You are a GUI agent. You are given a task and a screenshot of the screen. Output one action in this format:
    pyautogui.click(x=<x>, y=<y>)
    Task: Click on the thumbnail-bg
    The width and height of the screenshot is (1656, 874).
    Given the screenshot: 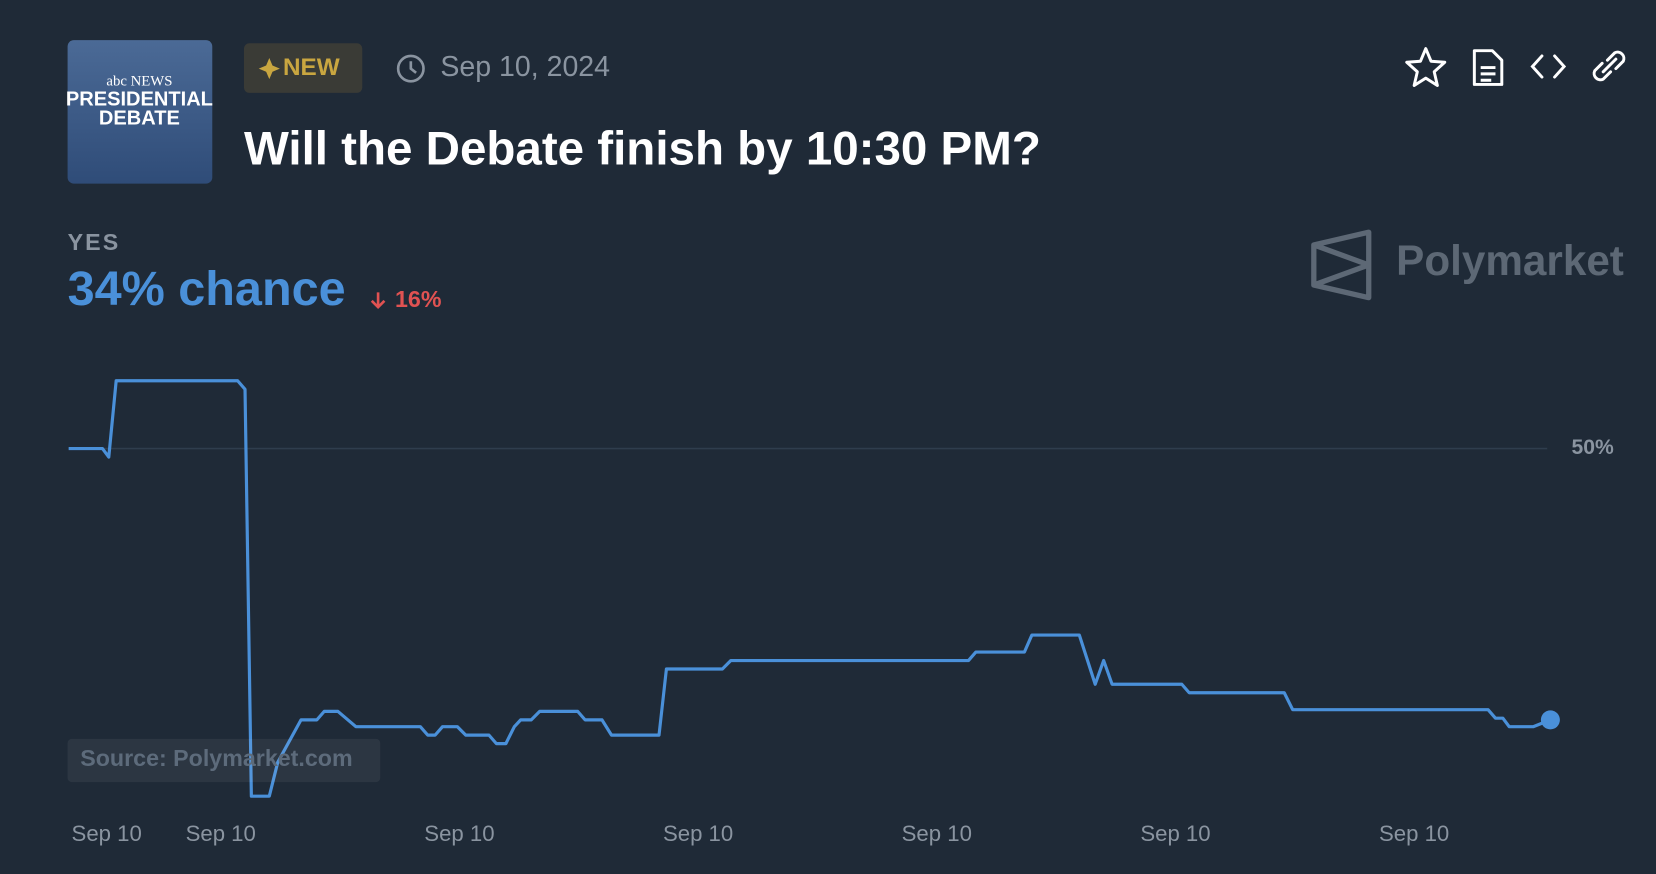 What is the action you would take?
    pyautogui.click(x=140, y=112)
    